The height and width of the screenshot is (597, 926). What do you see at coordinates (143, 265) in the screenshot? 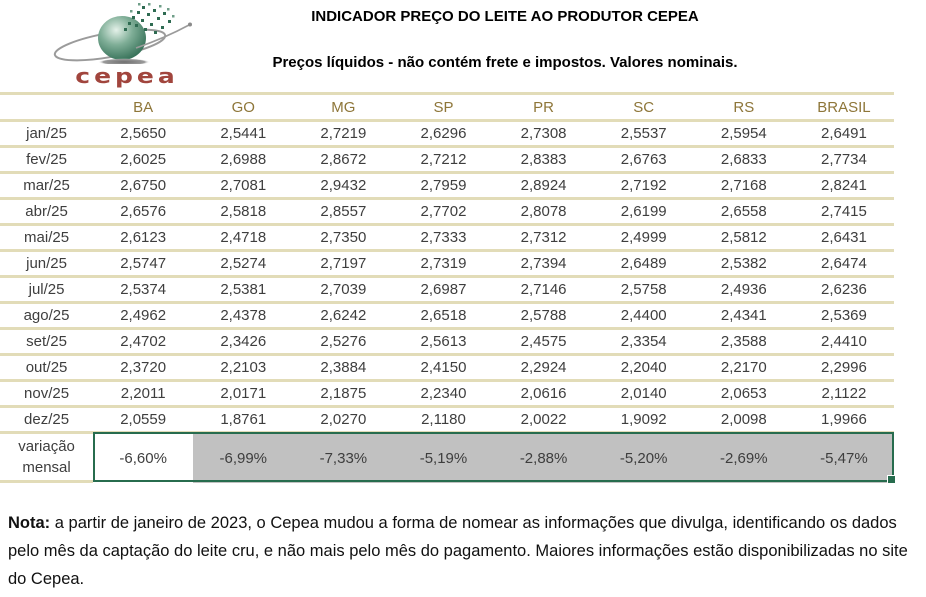
I see `price-cell: 2,5747` at bounding box center [143, 265].